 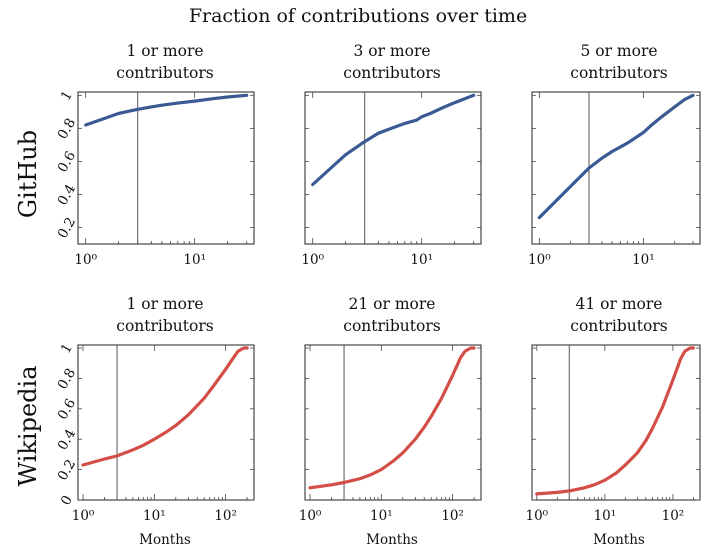 What do you see at coordinates (67, 500) in the screenshot?
I see `y-tick-label: 0` at bounding box center [67, 500].